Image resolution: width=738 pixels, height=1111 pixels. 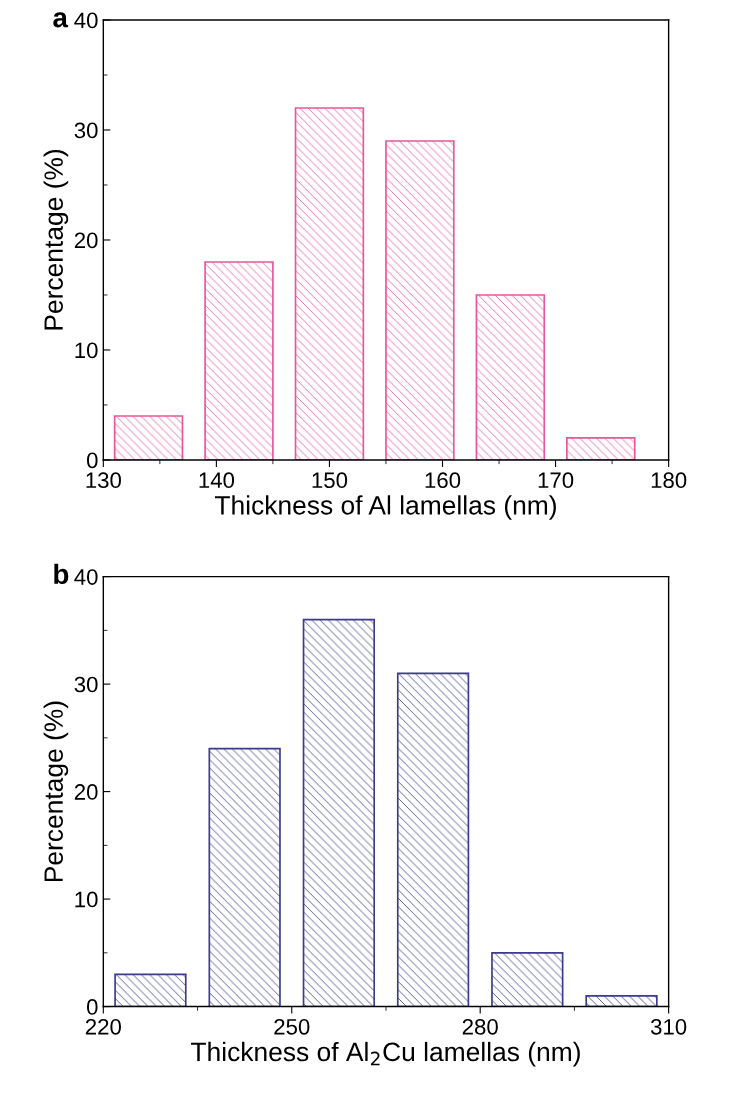 I want to click on x-tick-label: 180, so click(x=669, y=480).